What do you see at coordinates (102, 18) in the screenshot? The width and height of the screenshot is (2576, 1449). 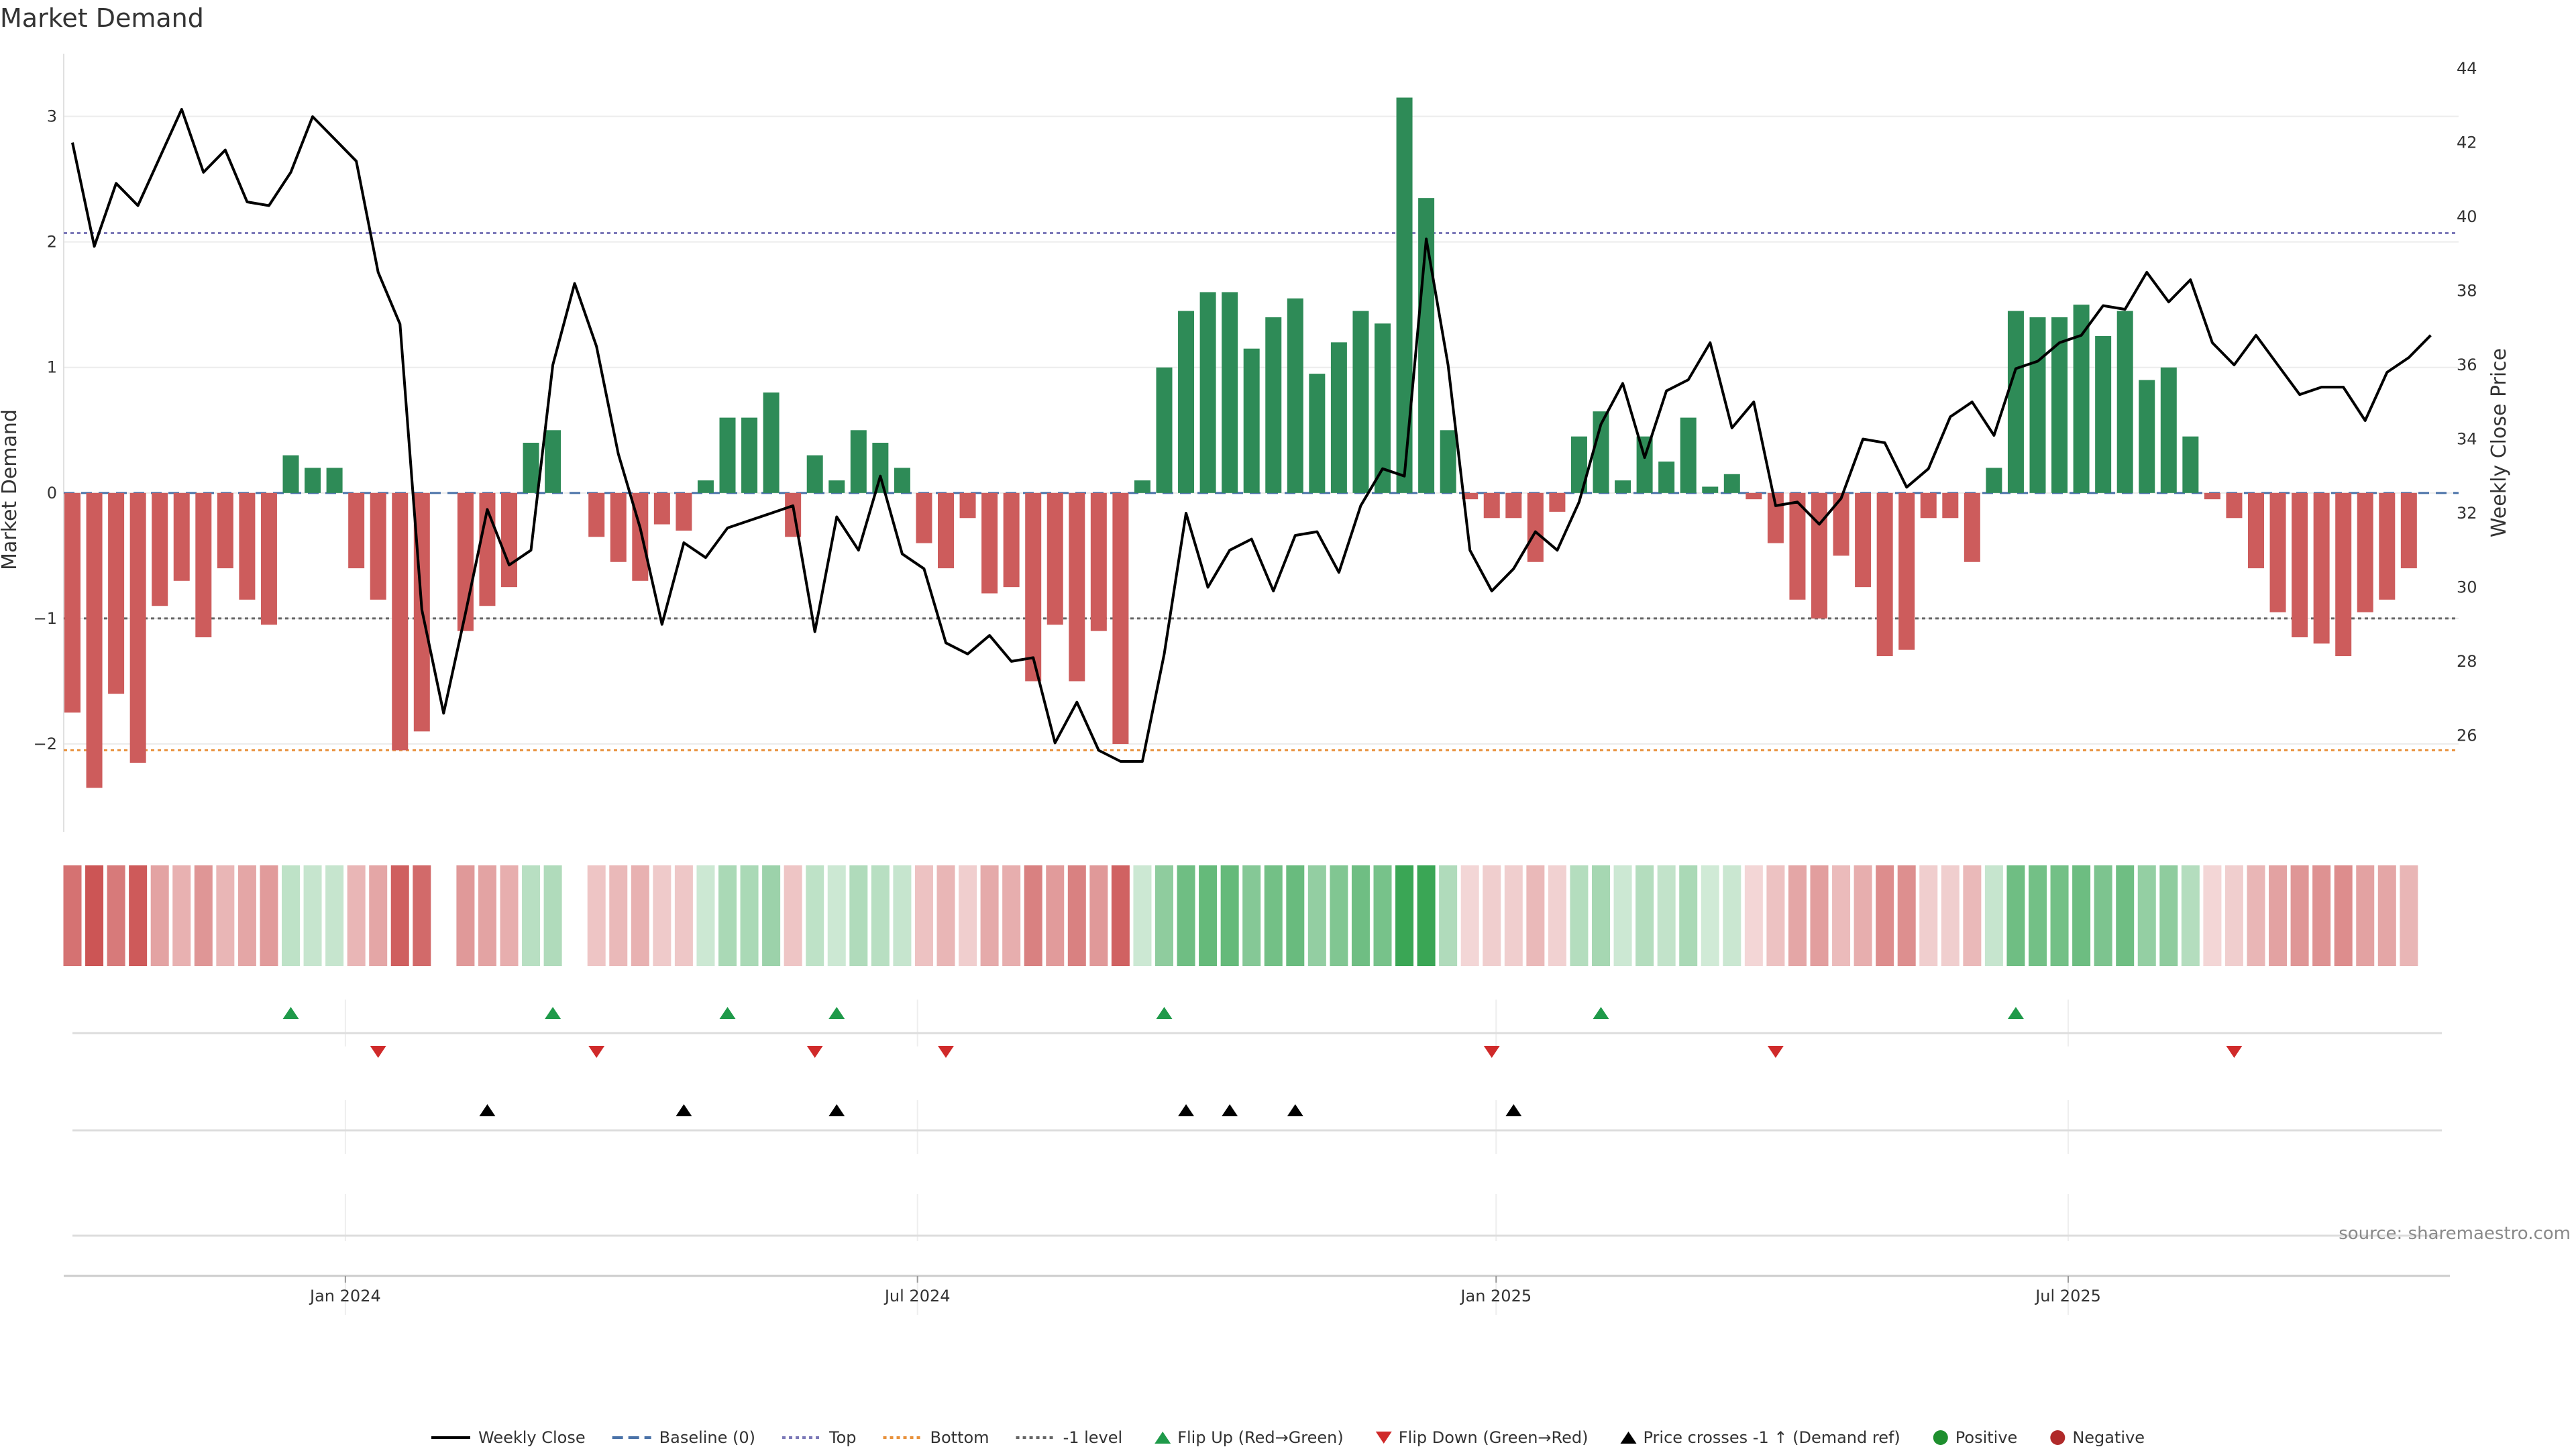 I see `chart-title: Market Demand` at bounding box center [102, 18].